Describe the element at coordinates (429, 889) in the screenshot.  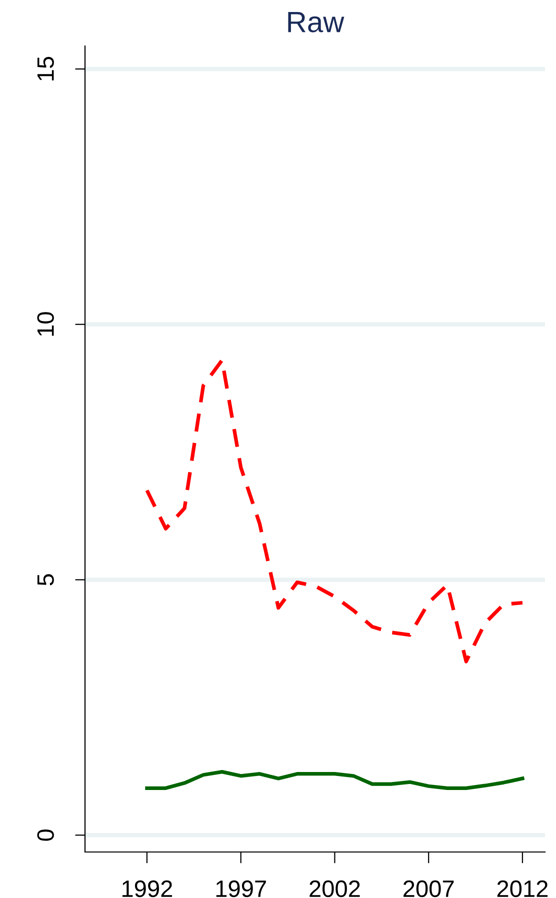
I see `x-tick-label: 2007` at that location.